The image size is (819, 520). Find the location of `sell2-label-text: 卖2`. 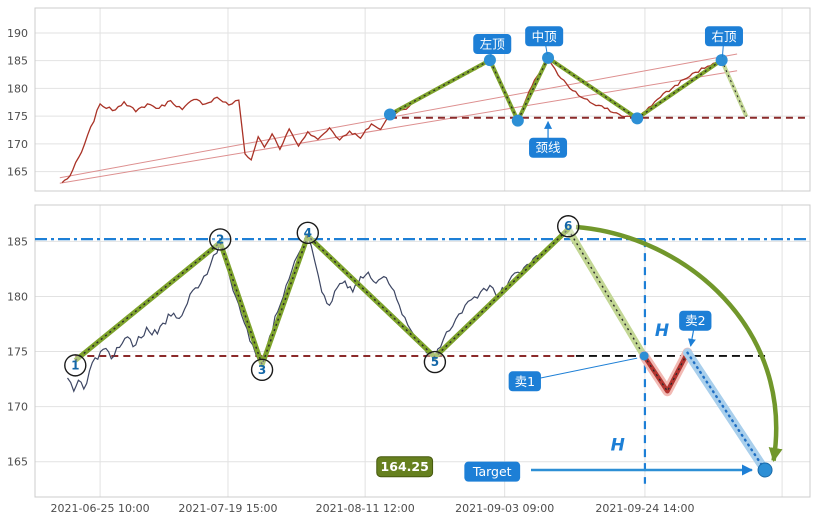

sell2-label-text: 卖2 is located at coordinates (695, 320).